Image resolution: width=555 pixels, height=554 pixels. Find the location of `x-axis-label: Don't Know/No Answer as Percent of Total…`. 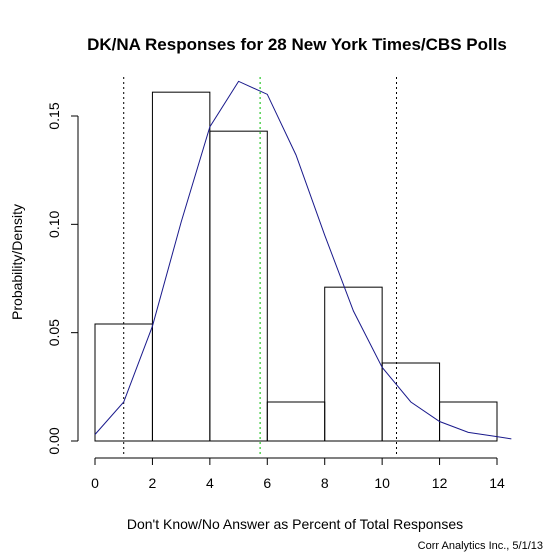

x-axis-label: Don't Know/No Answer as Percent of Total… is located at coordinates (295, 524).